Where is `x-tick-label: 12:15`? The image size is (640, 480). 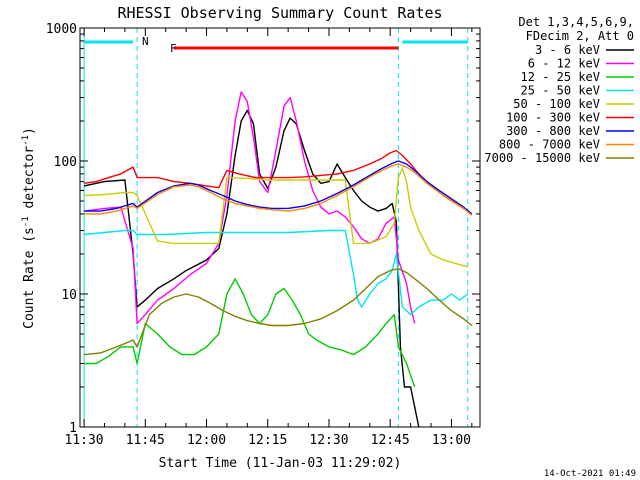
x-tick-label: 12:15 is located at coordinates (267, 440).